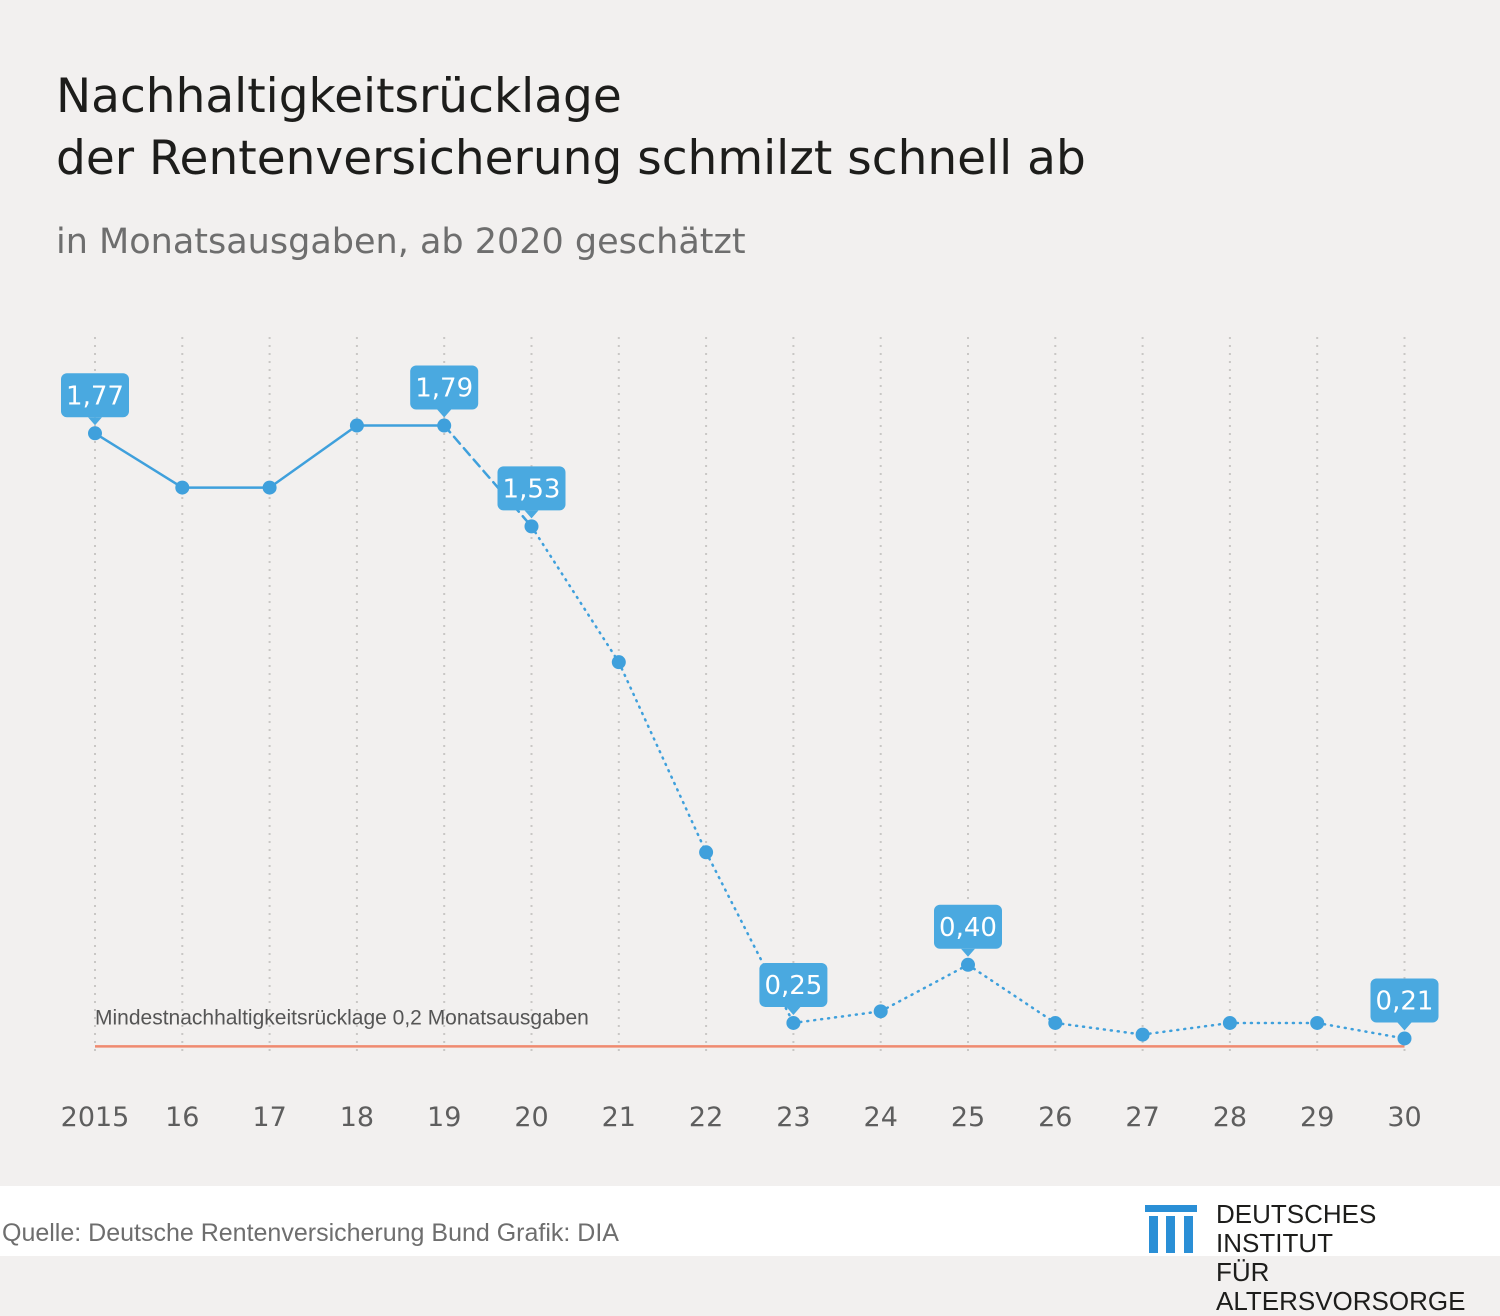 This screenshot has width=1500, height=1316. What do you see at coordinates (968, 1117) in the screenshot?
I see `x-tick-label-25: 25` at bounding box center [968, 1117].